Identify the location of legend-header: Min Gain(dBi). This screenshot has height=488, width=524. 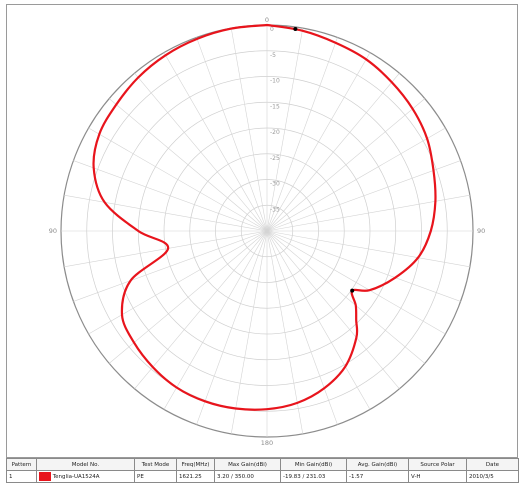
(313, 464).